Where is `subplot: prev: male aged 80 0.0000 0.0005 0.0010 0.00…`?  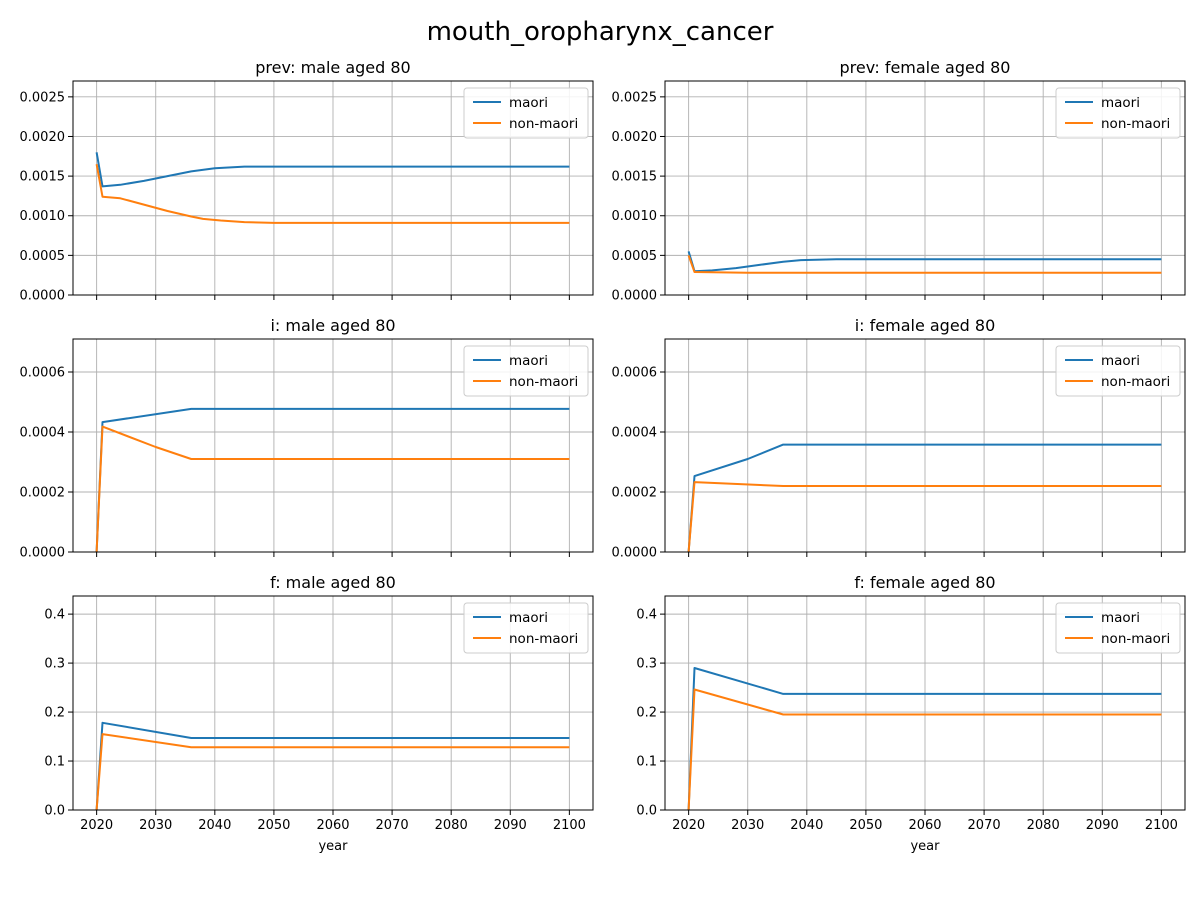 subplot: prev: male aged 80 0.0000 0.0005 0.0010 0.00… is located at coordinates (307, 181).